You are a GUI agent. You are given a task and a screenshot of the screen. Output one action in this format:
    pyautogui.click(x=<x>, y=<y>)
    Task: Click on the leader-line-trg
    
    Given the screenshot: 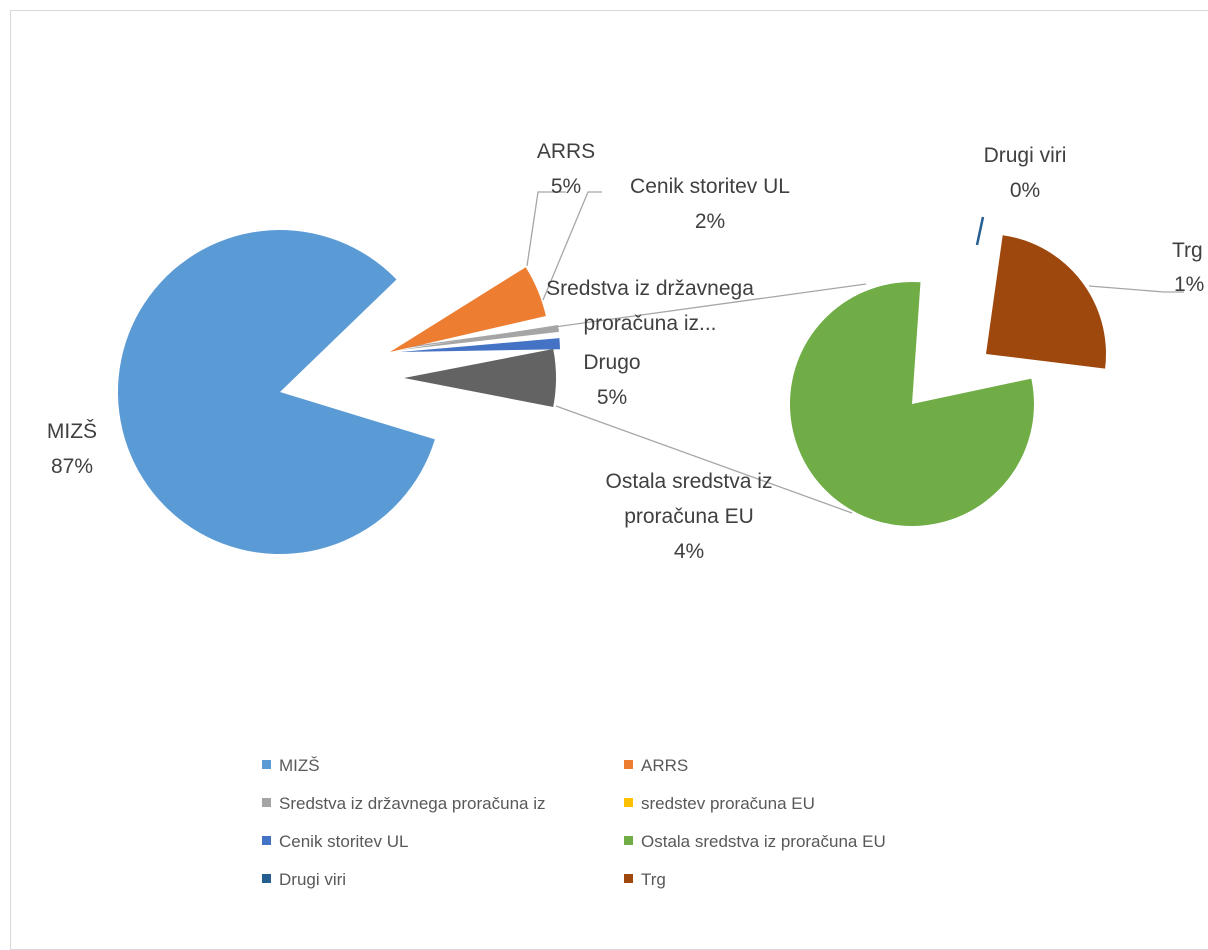 What is the action you would take?
    pyautogui.click(x=1136, y=289)
    